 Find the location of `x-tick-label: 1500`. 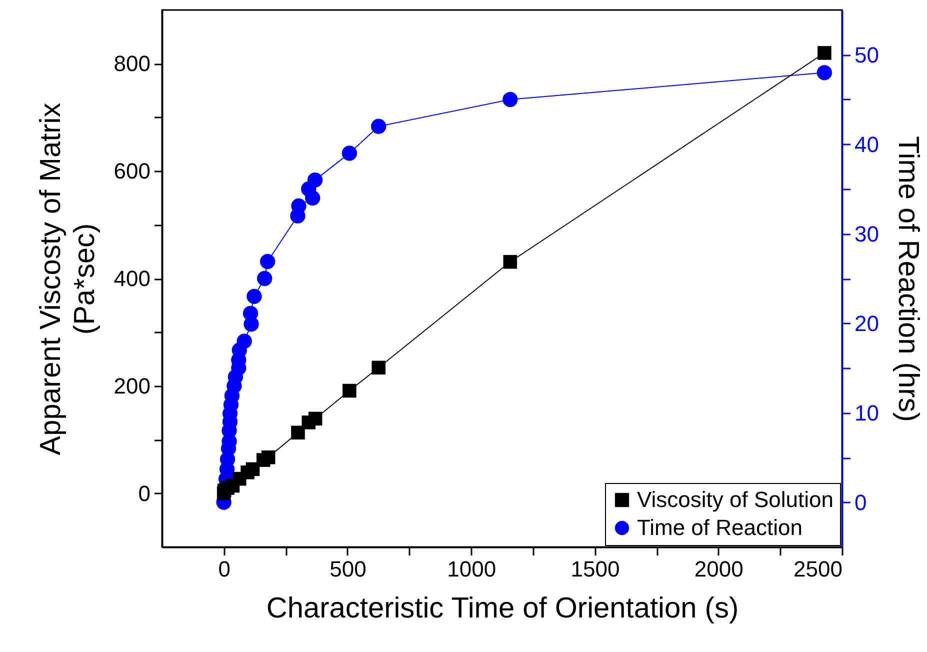

x-tick-label: 1500 is located at coordinates (595, 569).